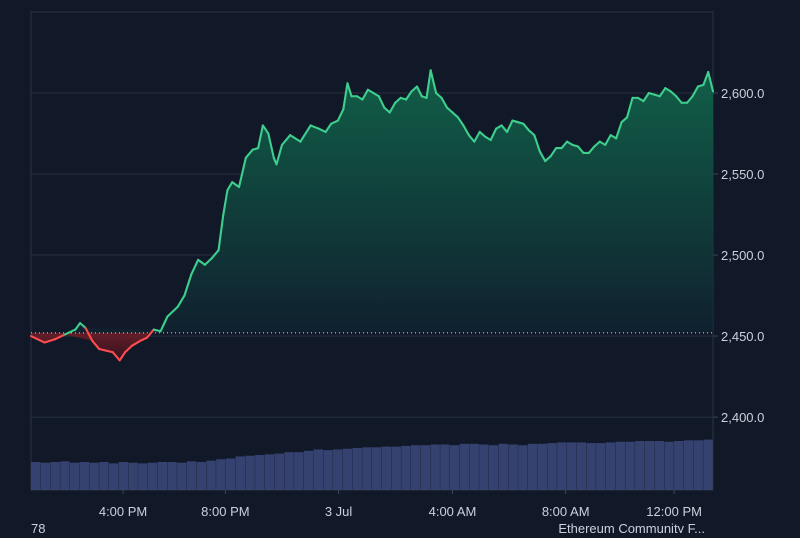  What do you see at coordinates (742, 336) in the screenshot?
I see `y-tick-label: 2,450.0` at bounding box center [742, 336].